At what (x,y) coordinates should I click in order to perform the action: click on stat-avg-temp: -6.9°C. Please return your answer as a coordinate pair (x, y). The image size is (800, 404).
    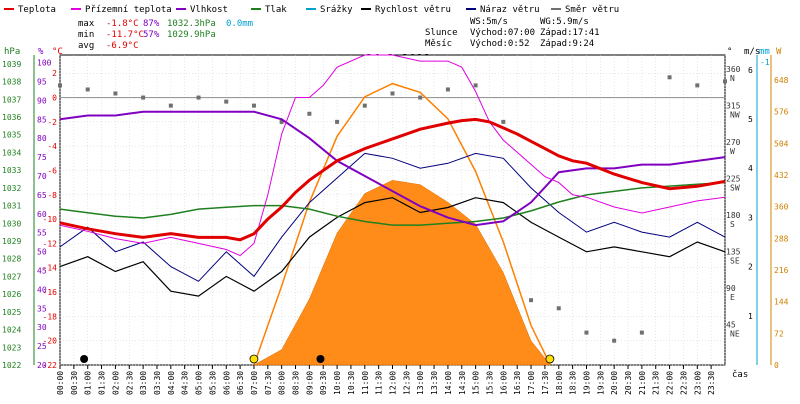
    Looking at the image, I should click on (122, 46).